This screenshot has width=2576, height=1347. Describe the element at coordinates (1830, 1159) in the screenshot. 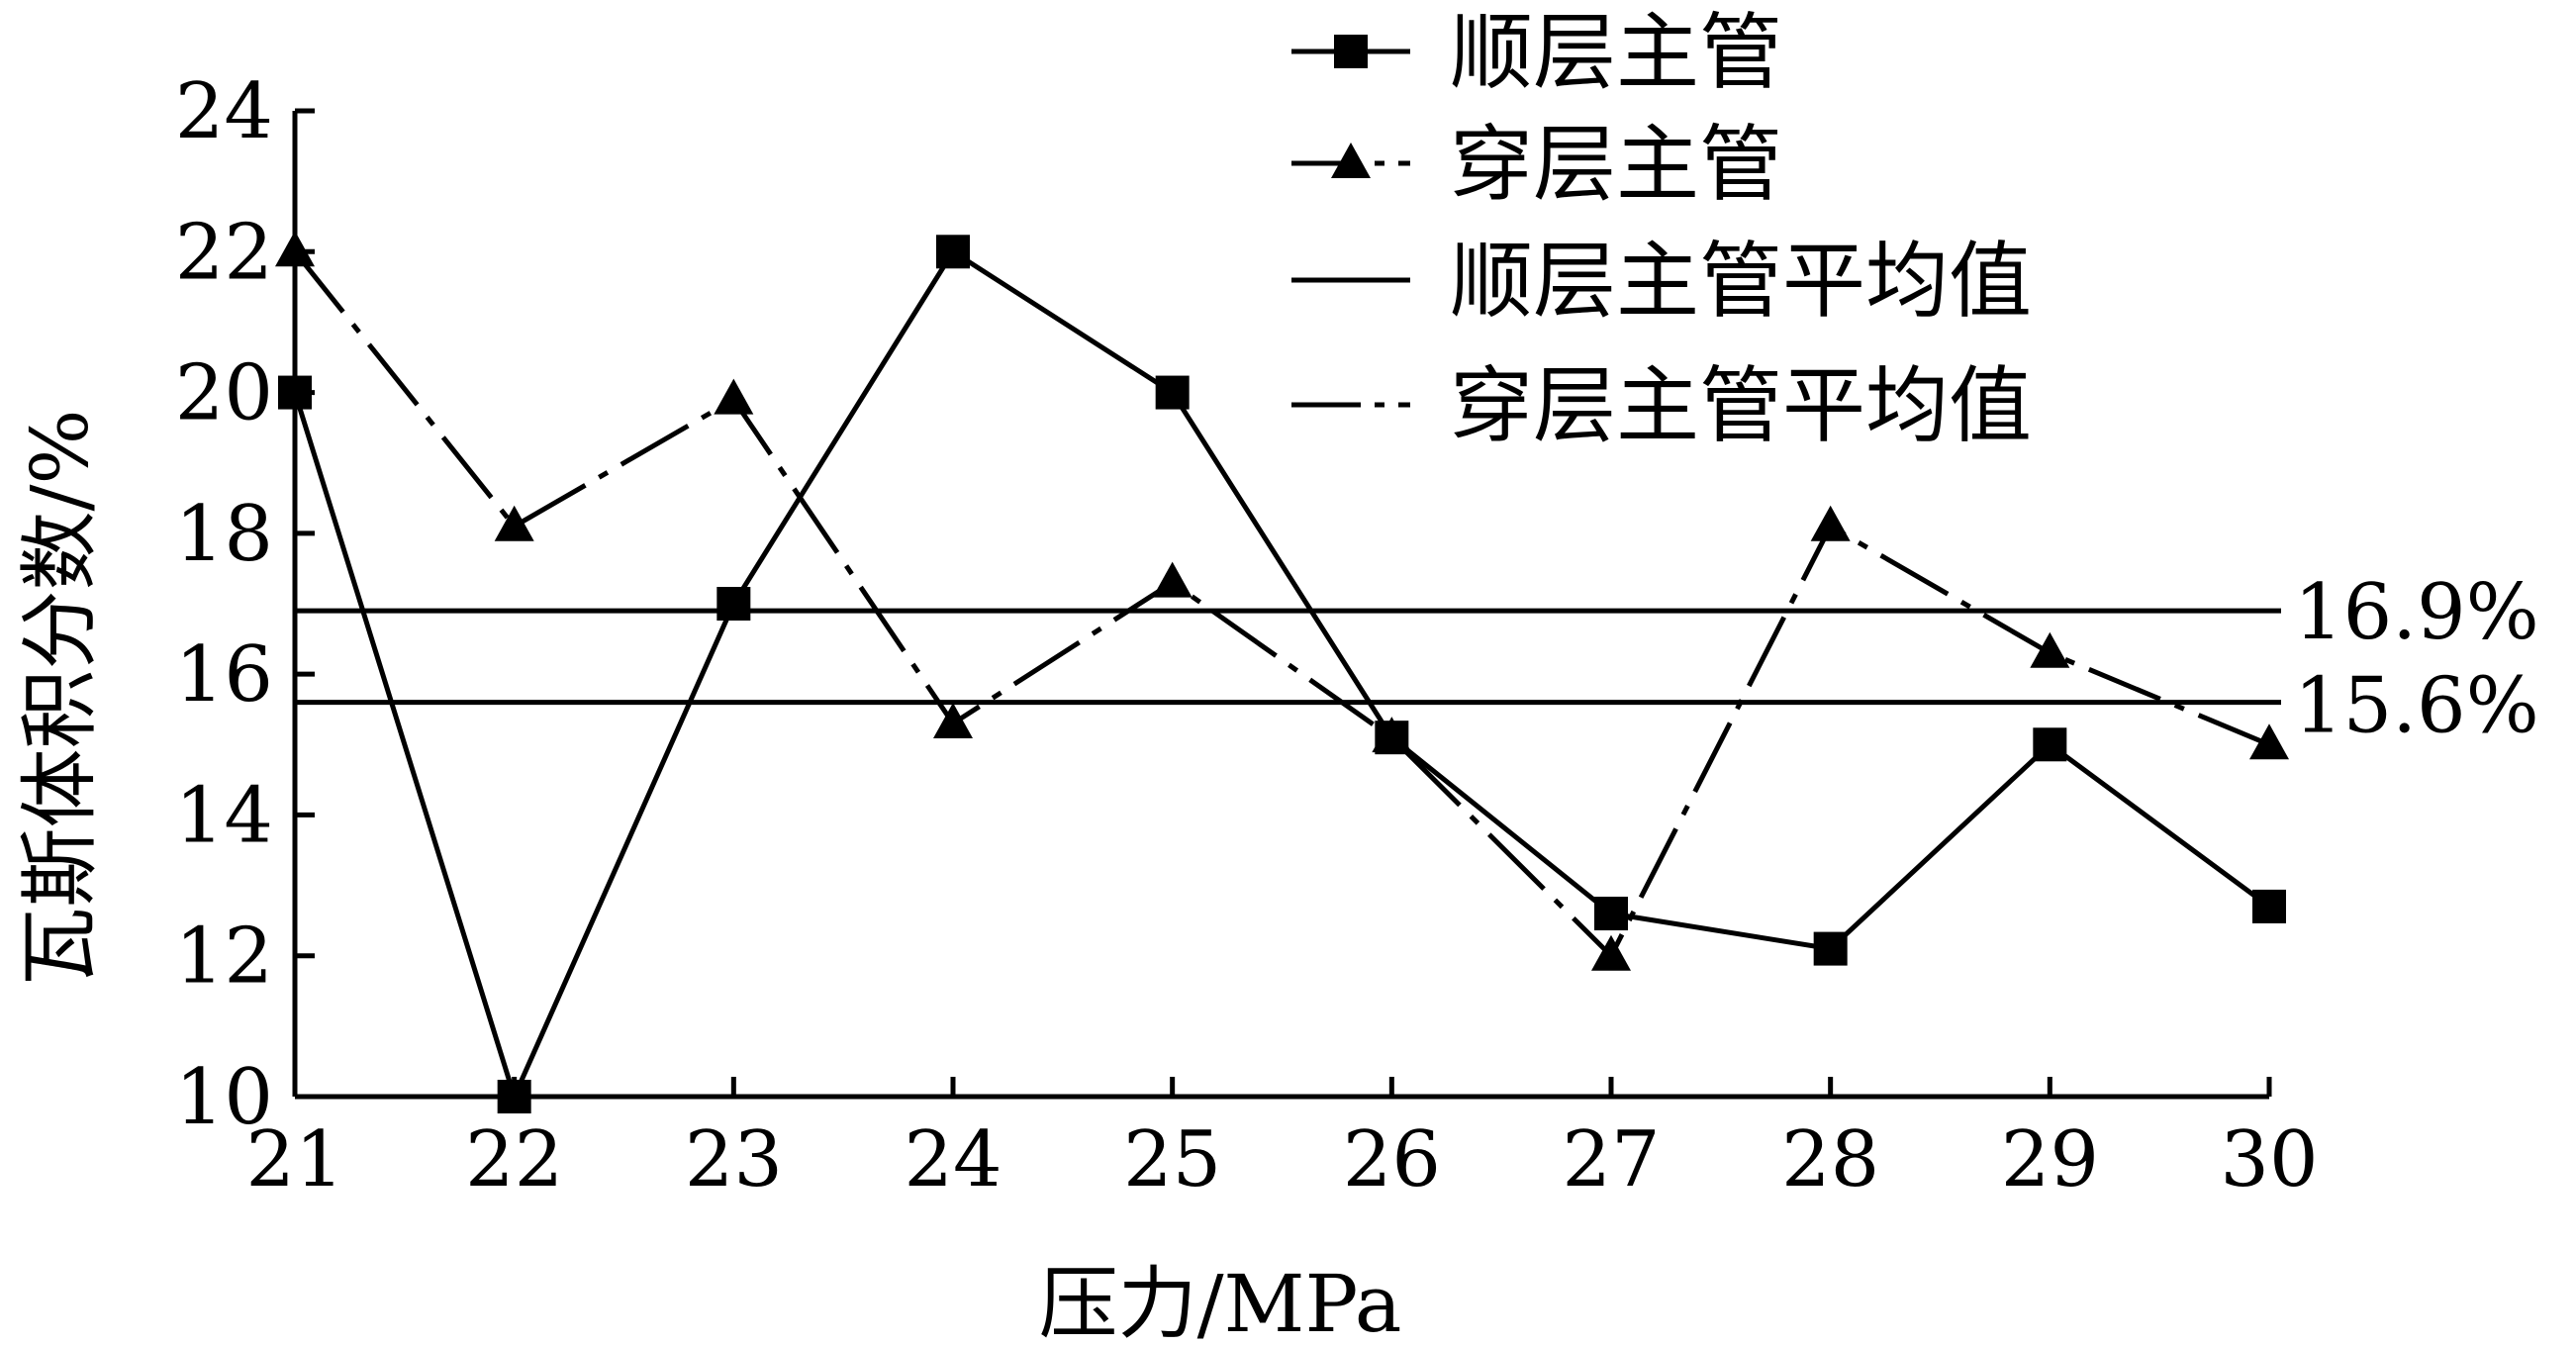

I see `x-tick-label: 28` at that location.